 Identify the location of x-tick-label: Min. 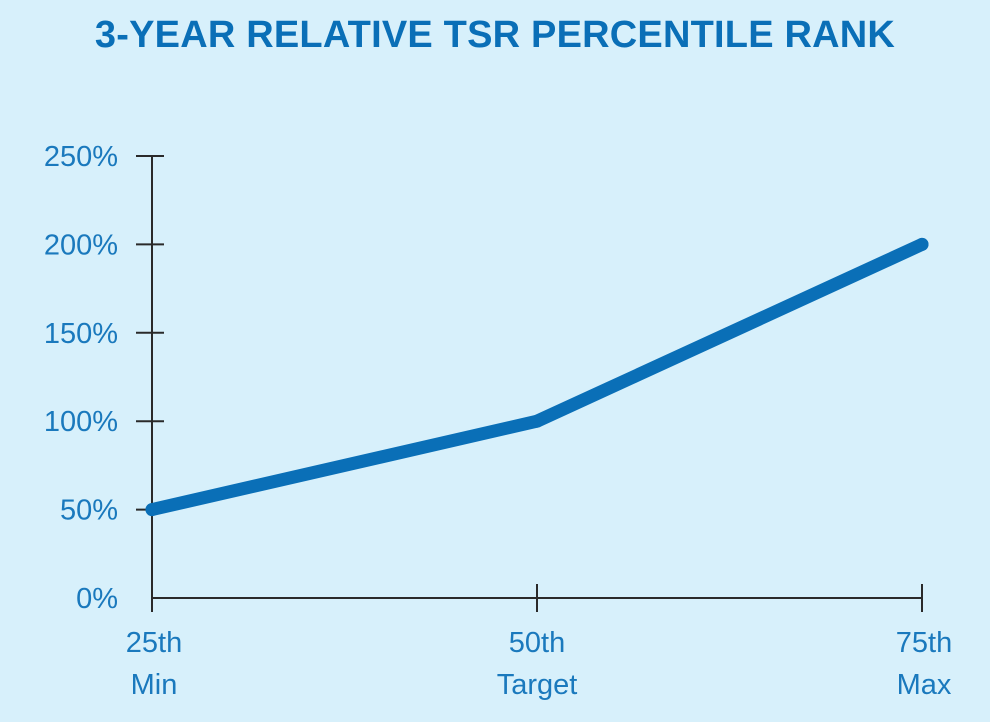
(154, 685).